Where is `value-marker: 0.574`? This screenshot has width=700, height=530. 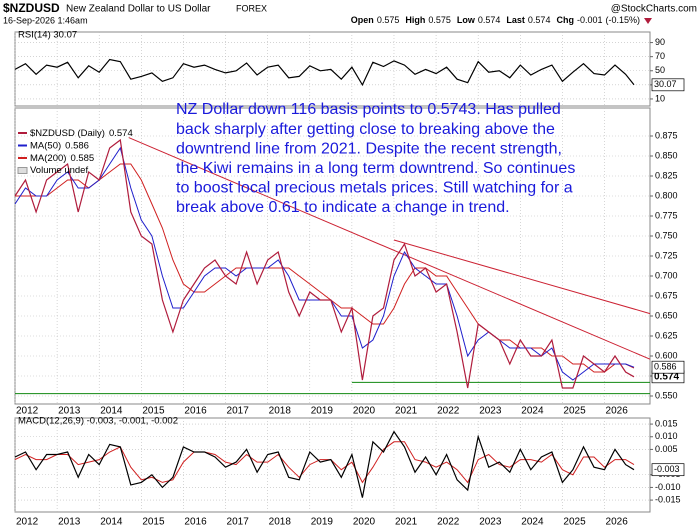
value-marker: 0.574 is located at coordinates (666, 376).